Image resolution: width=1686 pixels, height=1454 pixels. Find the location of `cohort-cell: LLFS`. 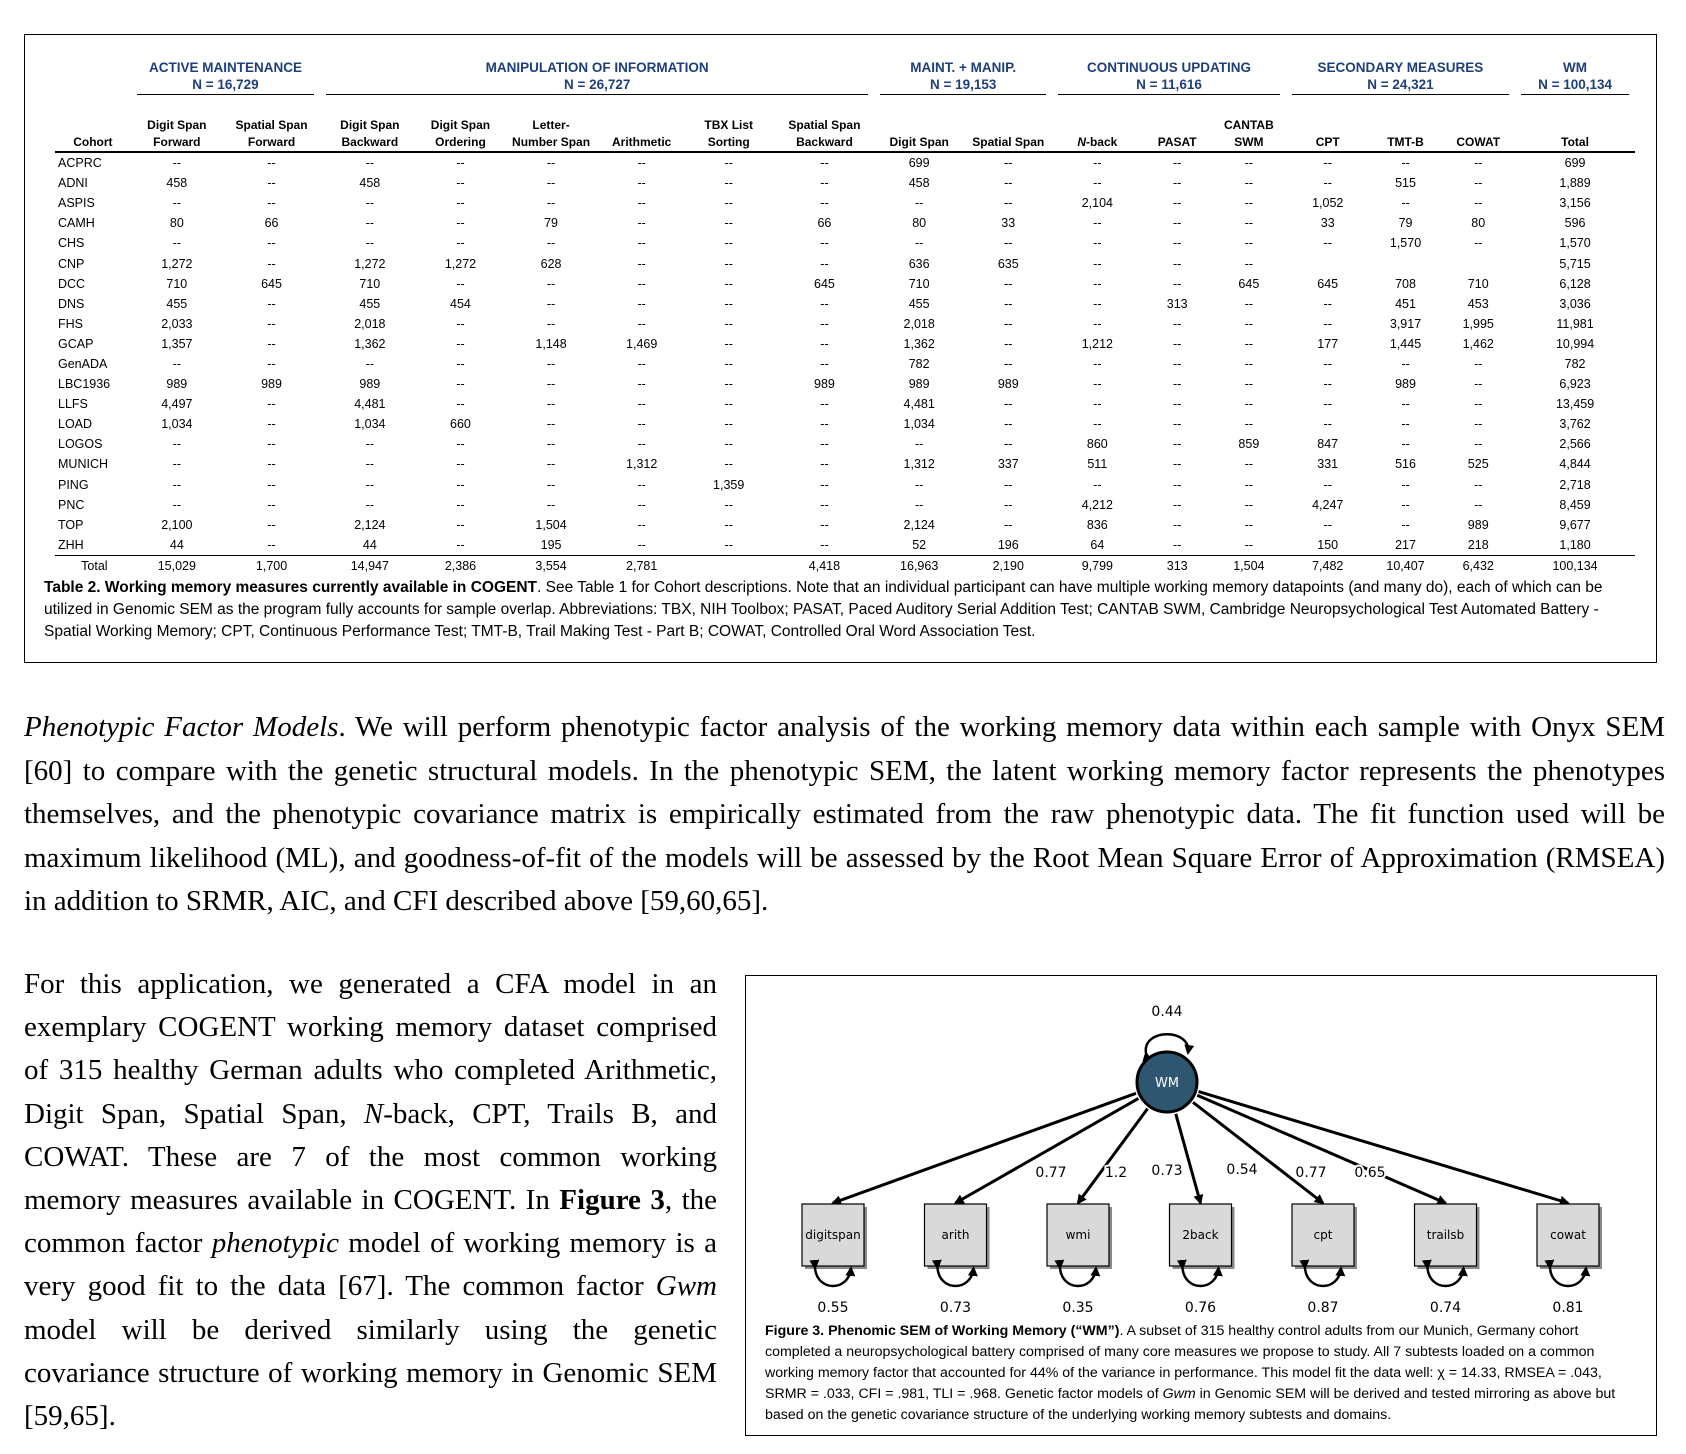

cohort-cell: LLFS is located at coordinates (73, 404).